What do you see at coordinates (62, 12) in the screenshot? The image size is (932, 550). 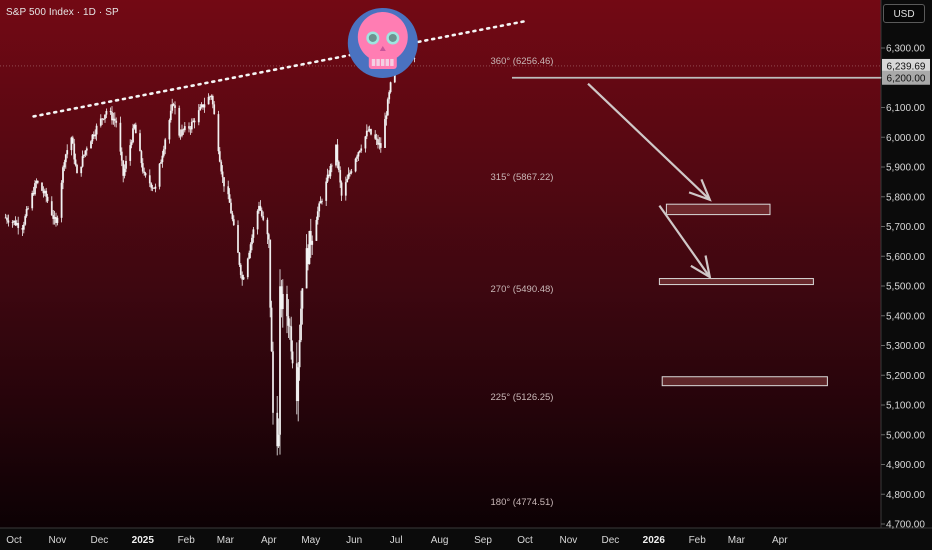 I see `symbol-title: S&P 500 Index · 1D · SP` at bounding box center [62, 12].